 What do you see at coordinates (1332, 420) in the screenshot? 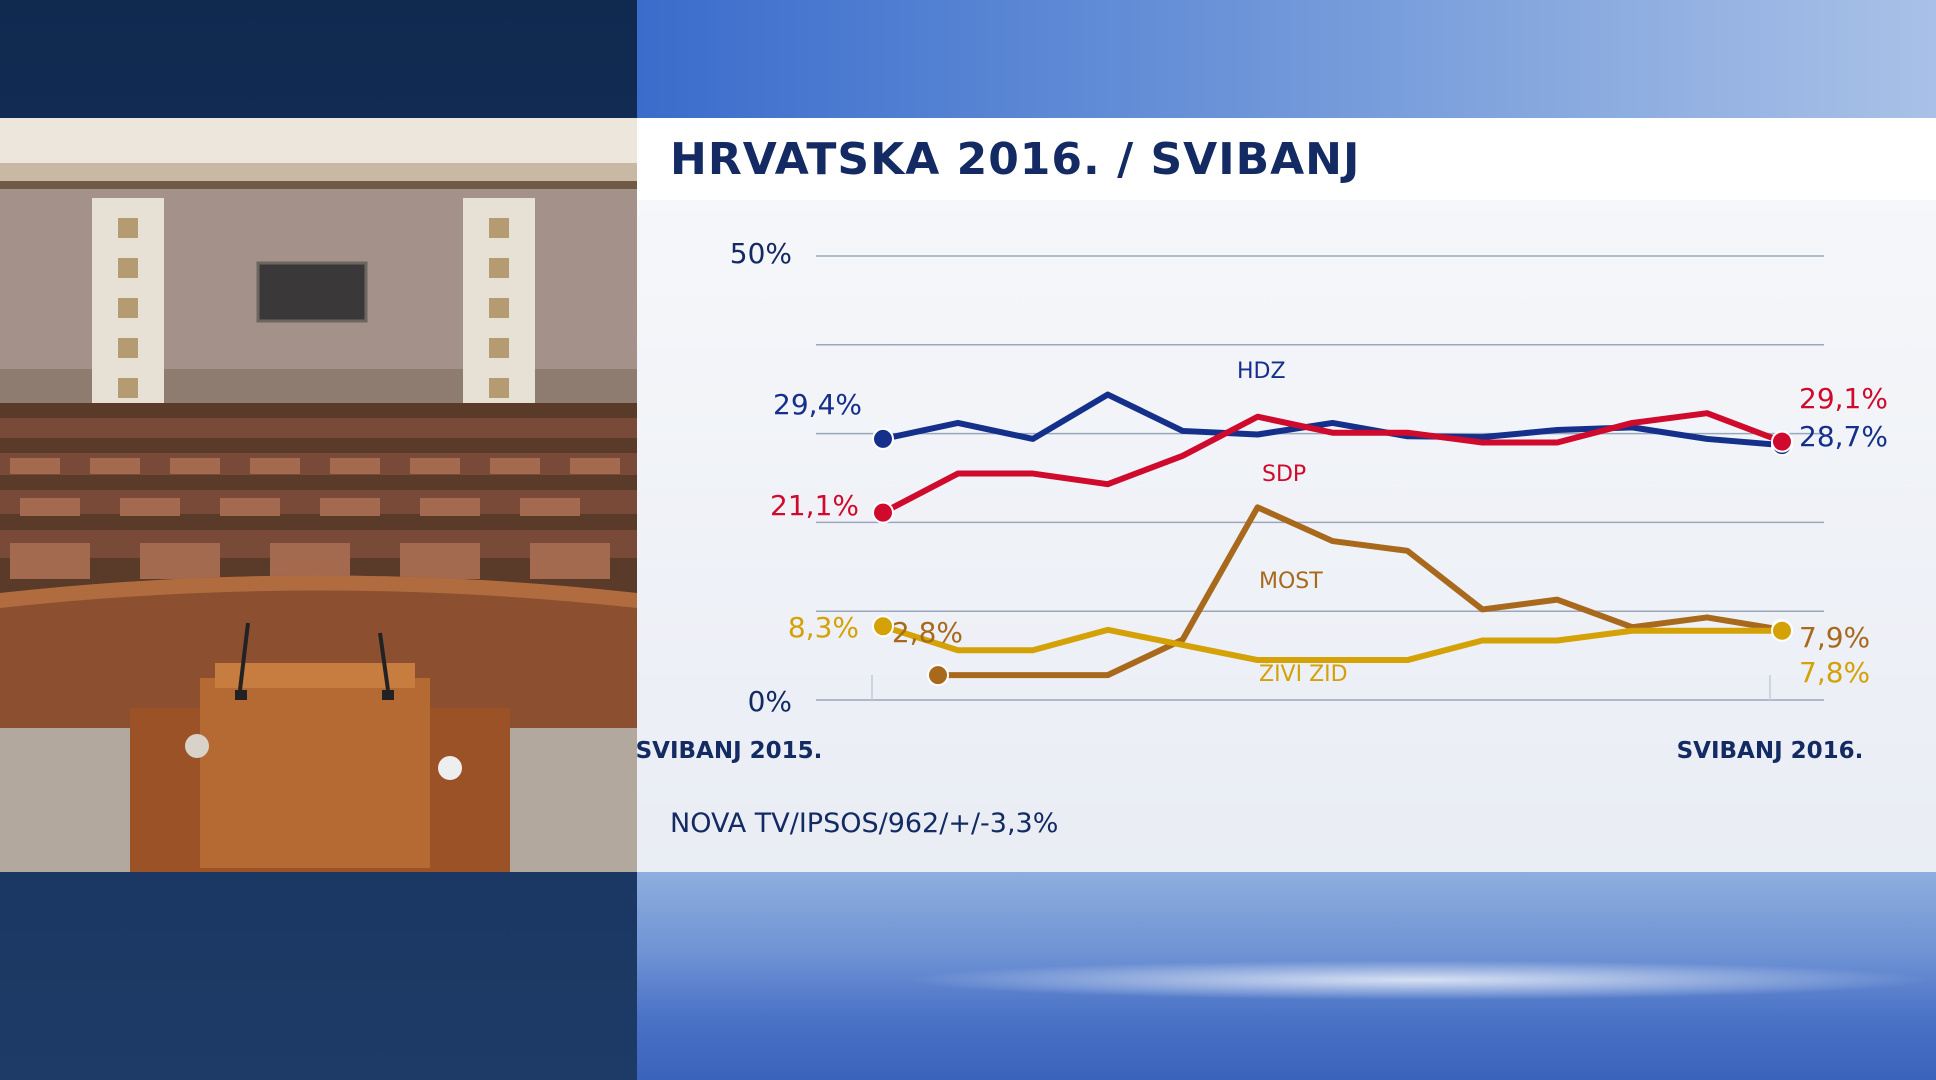
I see `series-line-hdz` at bounding box center [1332, 420].